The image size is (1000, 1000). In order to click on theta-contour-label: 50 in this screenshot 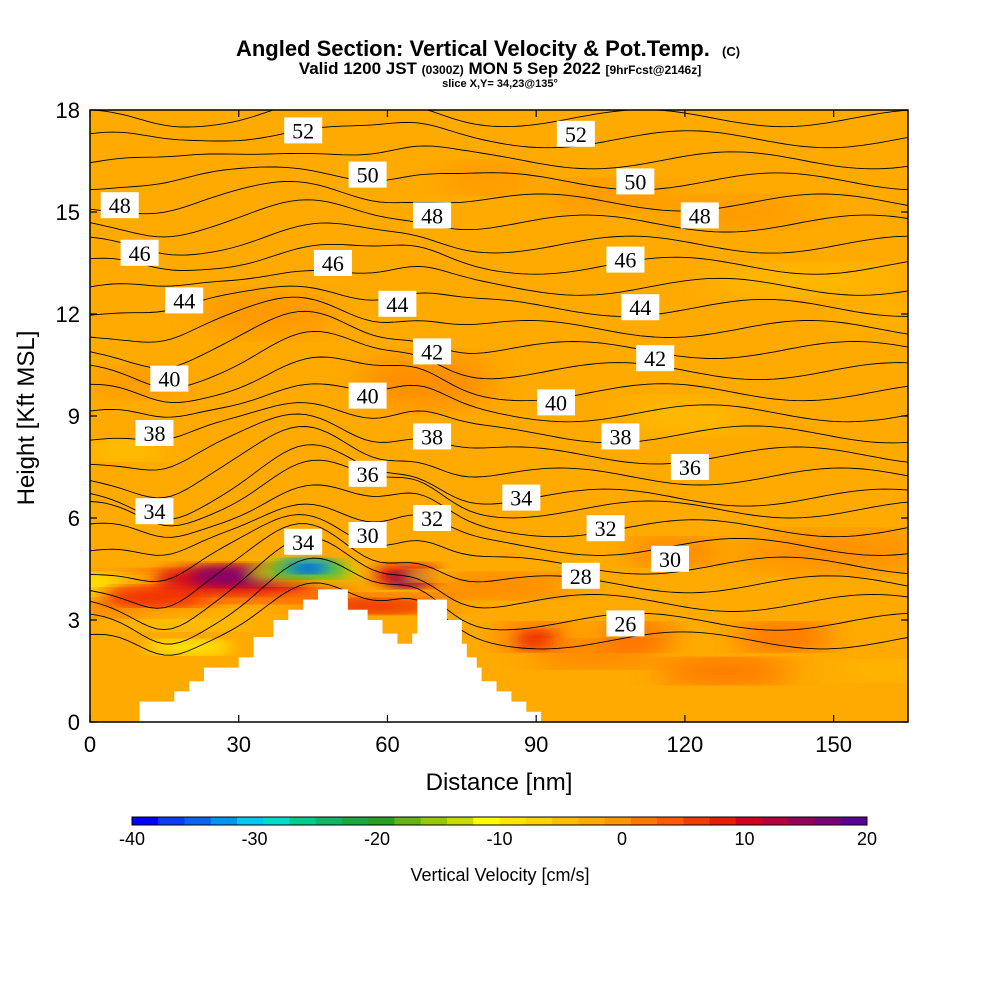, I will do `click(635, 181)`.